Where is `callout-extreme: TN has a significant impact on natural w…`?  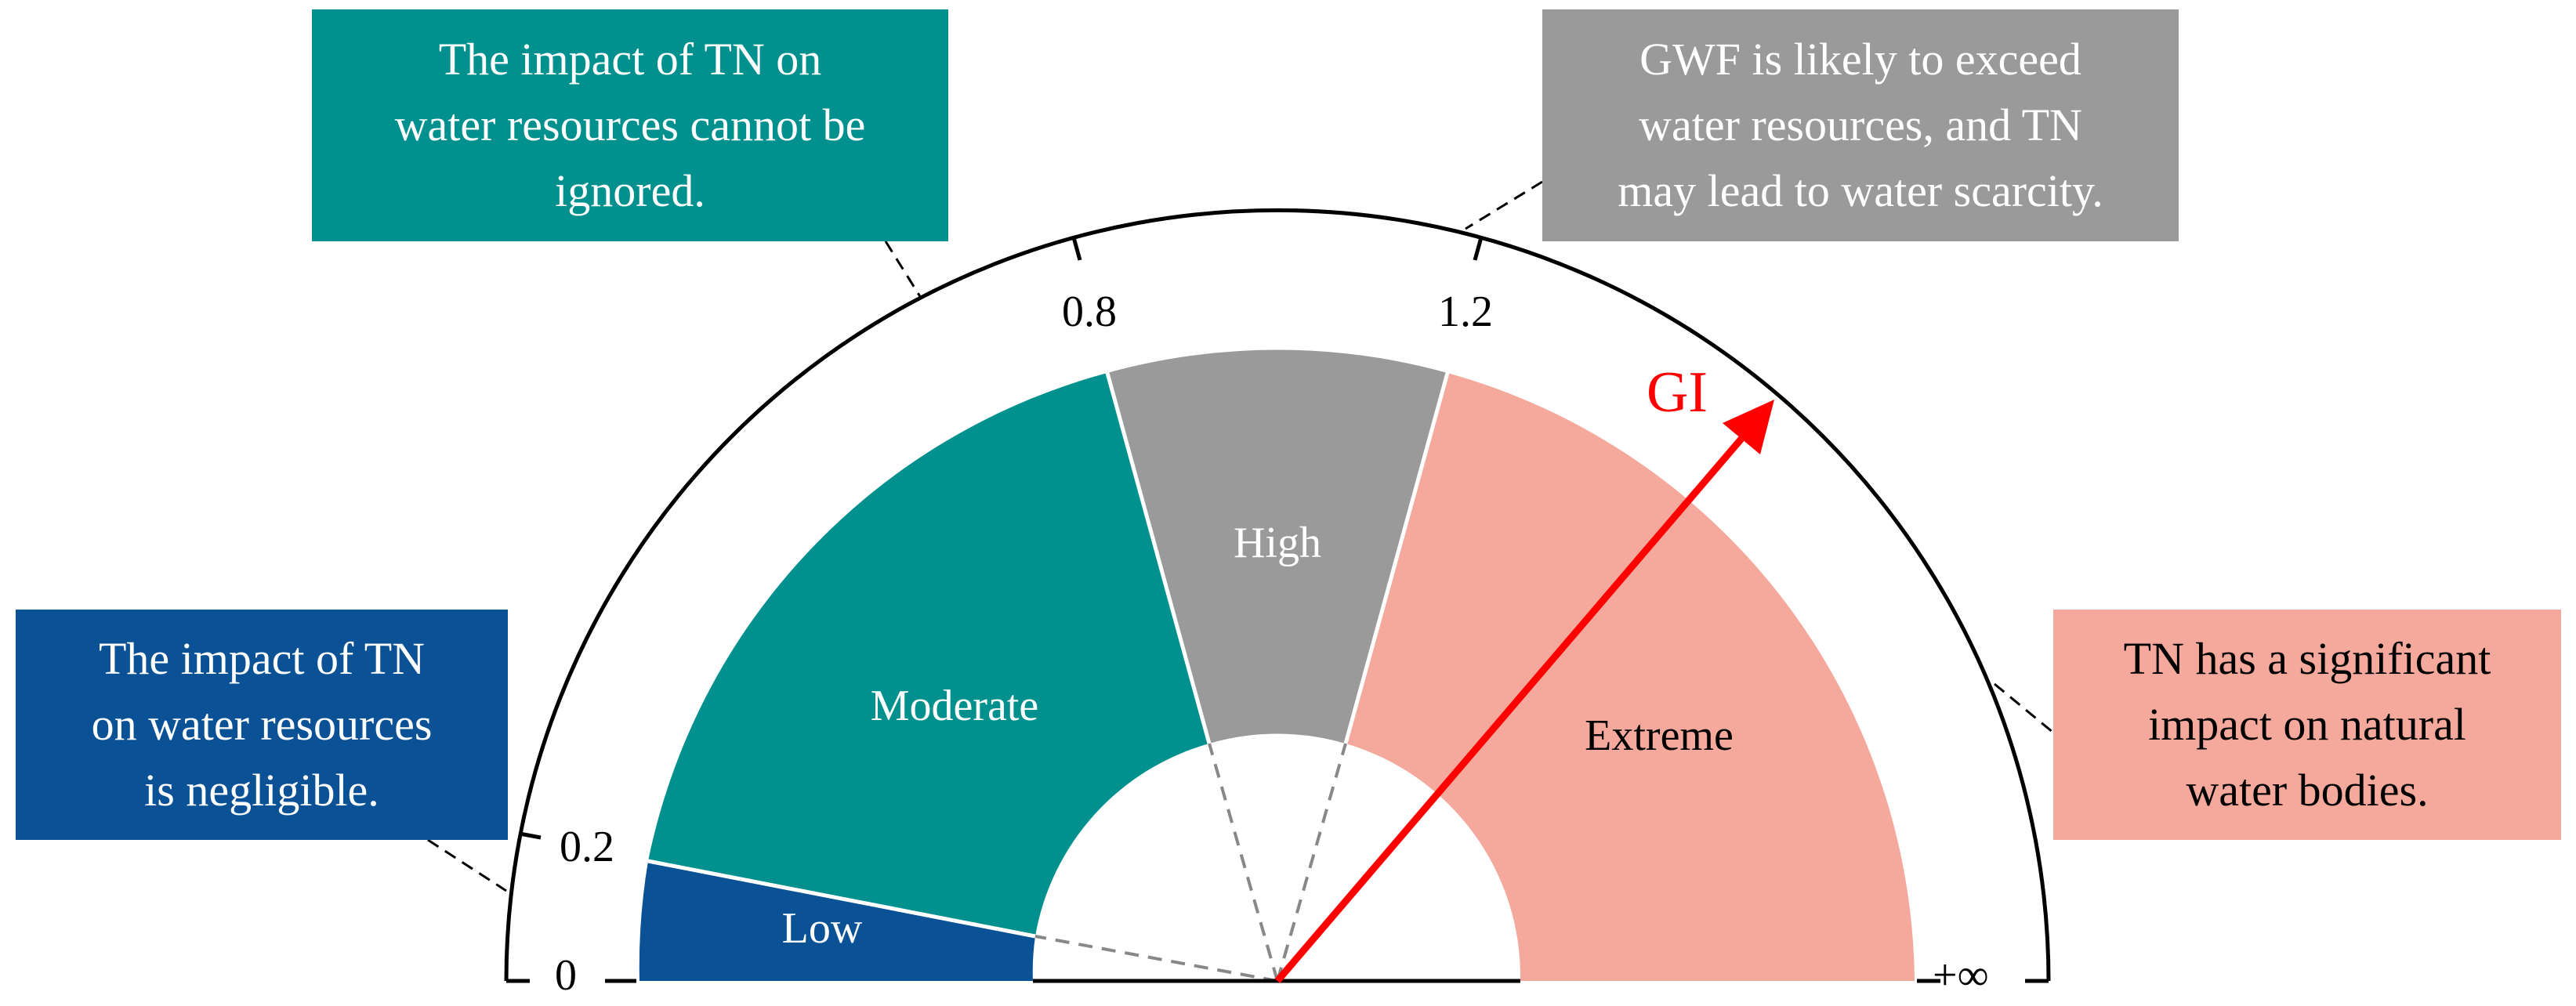
callout-extreme: TN has a significant impact on natural w… is located at coordinates (2307, 725).